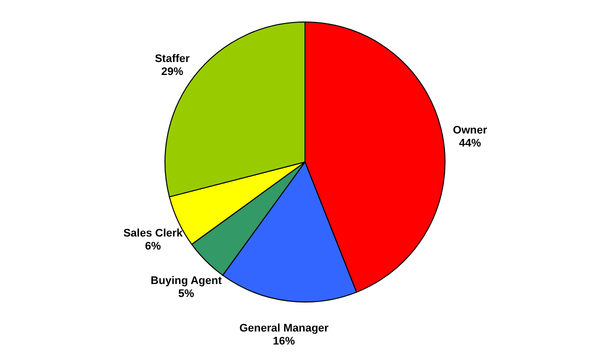 This screenshot has height=360, width=600. I want to click on slice-label: Owner, so click(470, 130).